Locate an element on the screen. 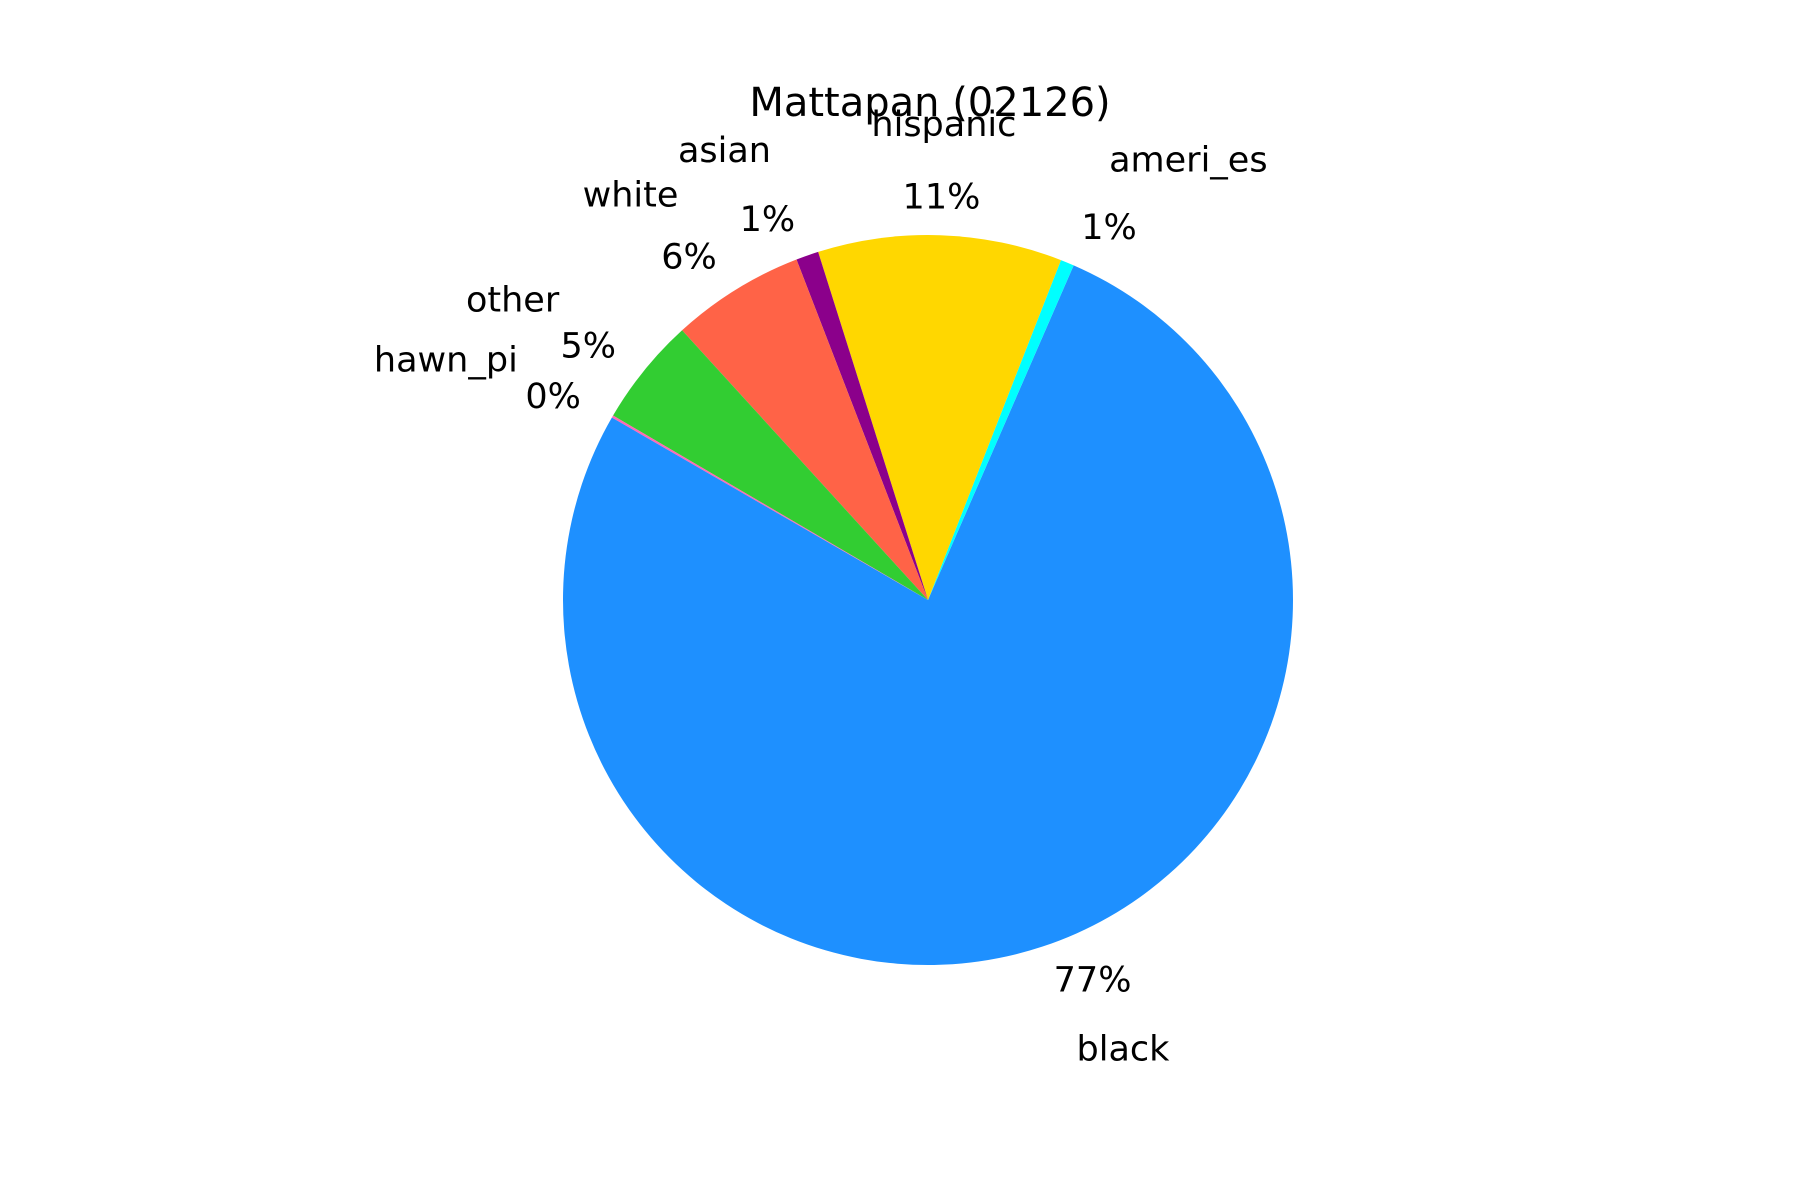 The image size is (1800, 1200). slice-label-hawn-pi: hawn_pi is located at coordinates (446, 360).